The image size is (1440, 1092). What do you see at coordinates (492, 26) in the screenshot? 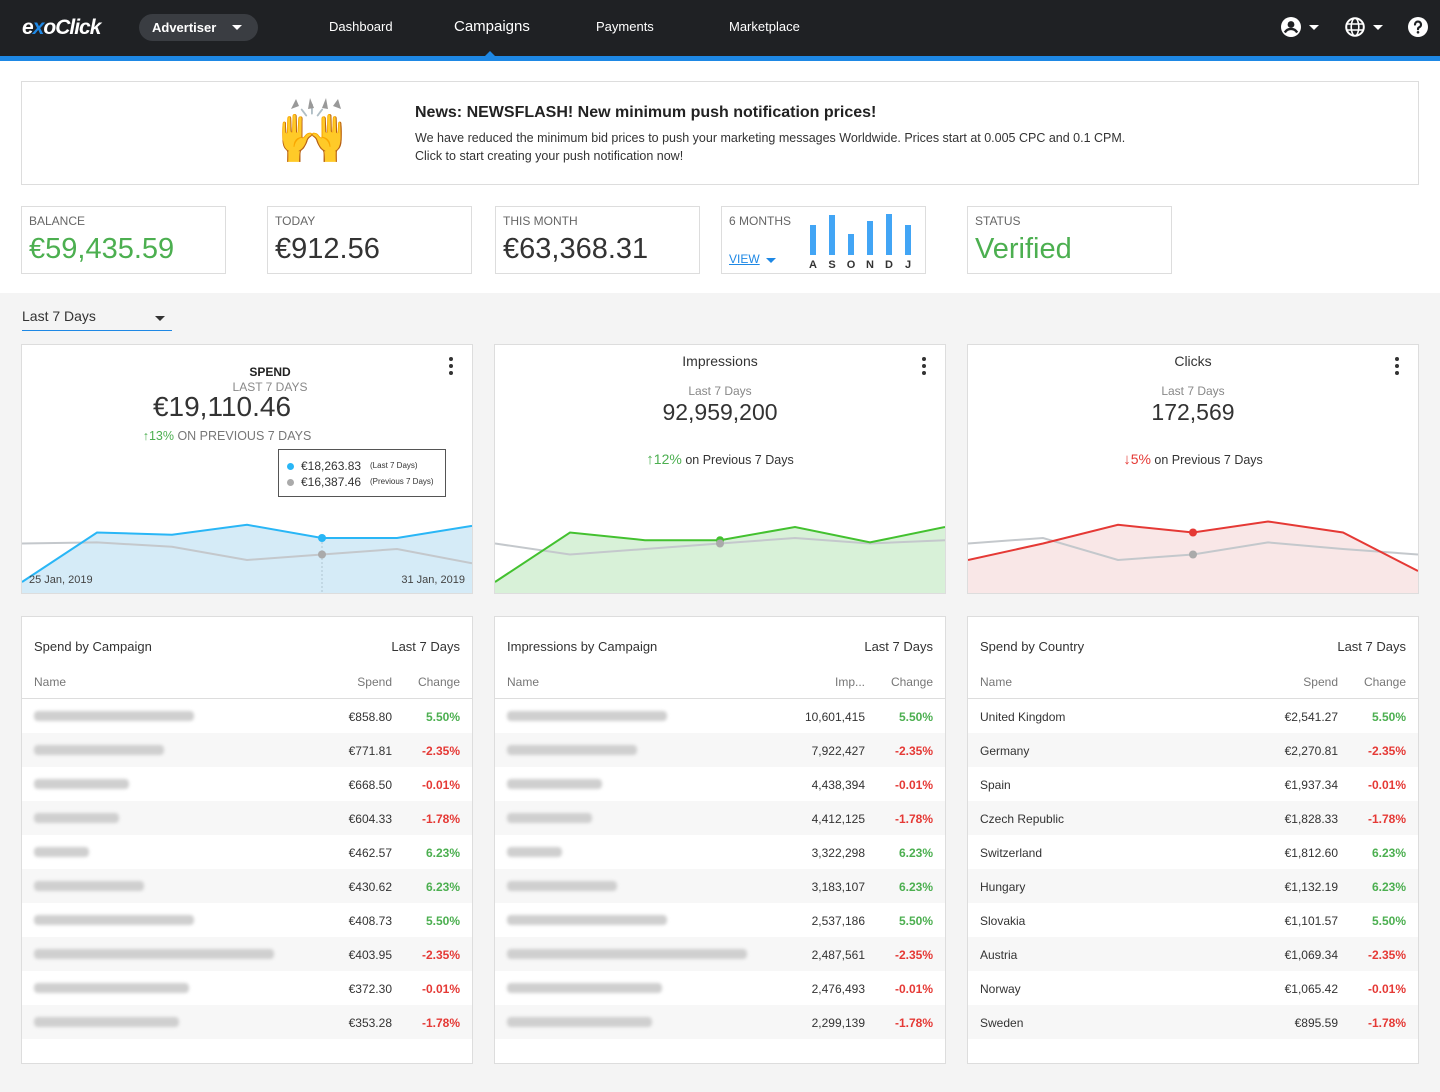
I see `nav-campaigns: Campaigns` at bounding box center [492, 26].